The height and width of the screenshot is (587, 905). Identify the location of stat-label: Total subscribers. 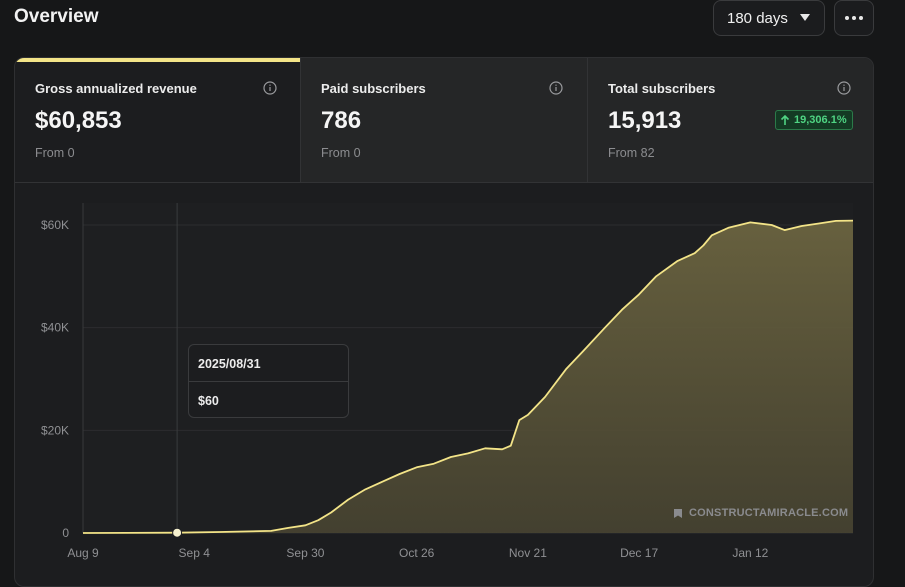
(662, 88).